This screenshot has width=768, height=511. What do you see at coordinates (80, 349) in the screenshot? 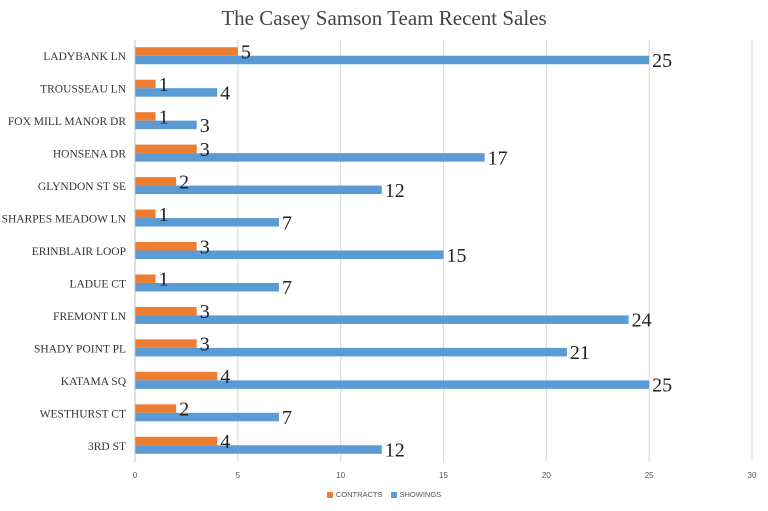
I see `category-label: SHADY POINT PL` at bounding box center [80, 349].